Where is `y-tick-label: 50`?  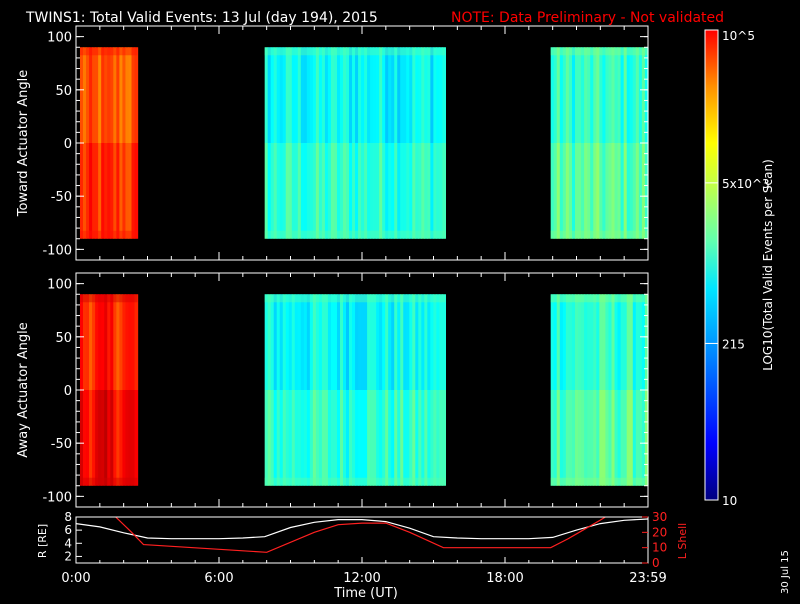
y-tick-label: 50 is located at coordinates (63, 91).